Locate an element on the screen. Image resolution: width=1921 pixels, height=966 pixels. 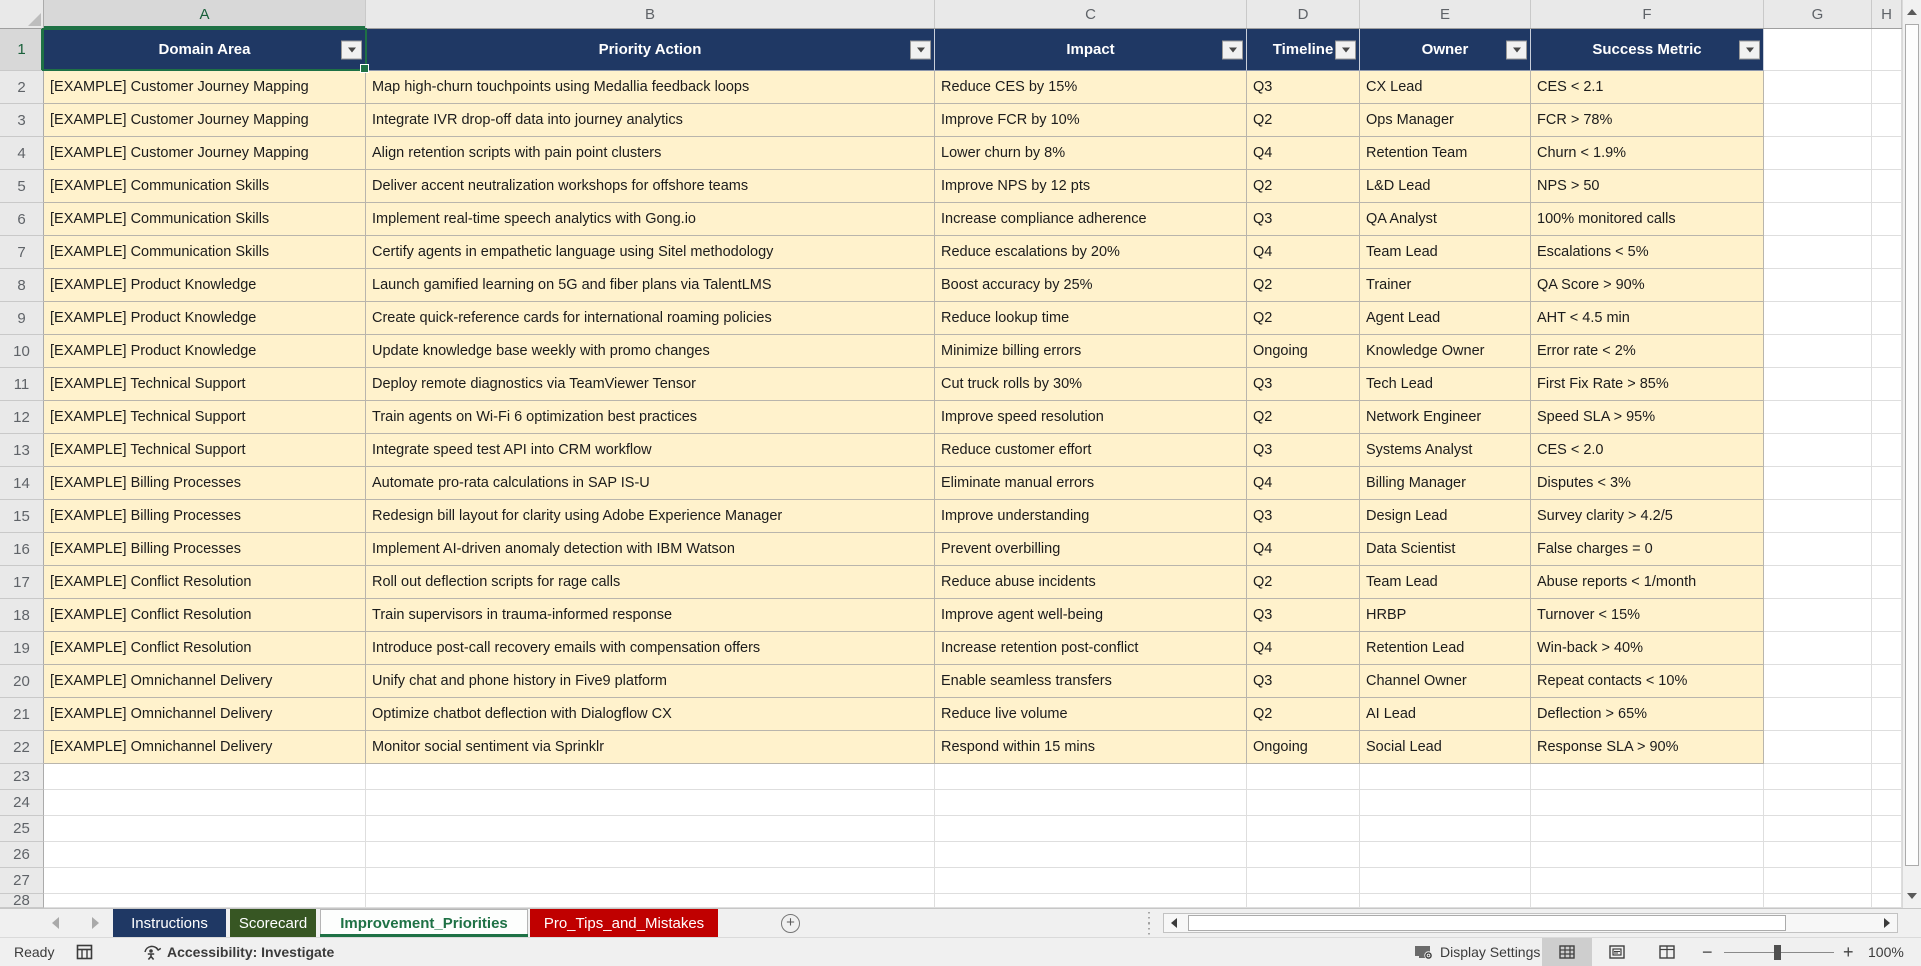
cell-E9: Agent Lead is located at coordinates (1445, 318).